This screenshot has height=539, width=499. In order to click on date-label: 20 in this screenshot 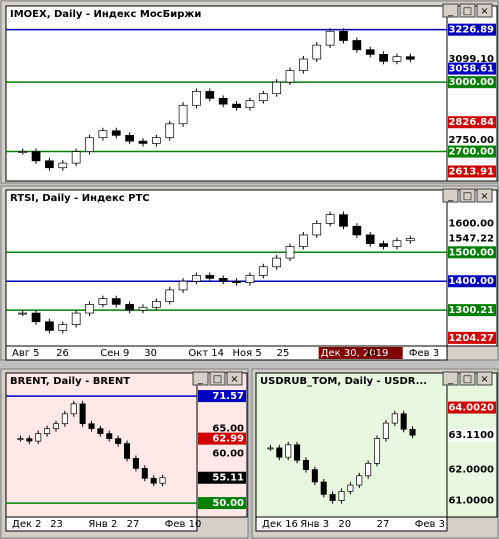, I will do `click(344, 524)`.